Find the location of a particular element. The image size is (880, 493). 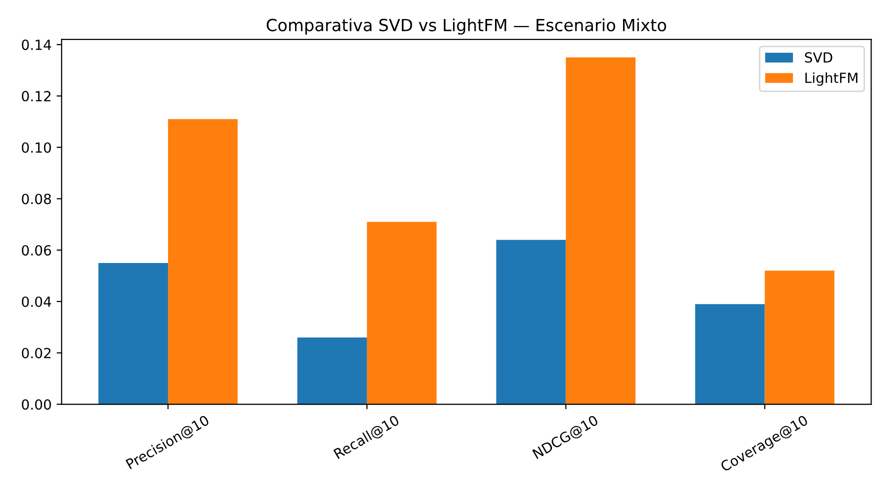

y-tick-label: 0.10 is located at coordinates (36, 147).